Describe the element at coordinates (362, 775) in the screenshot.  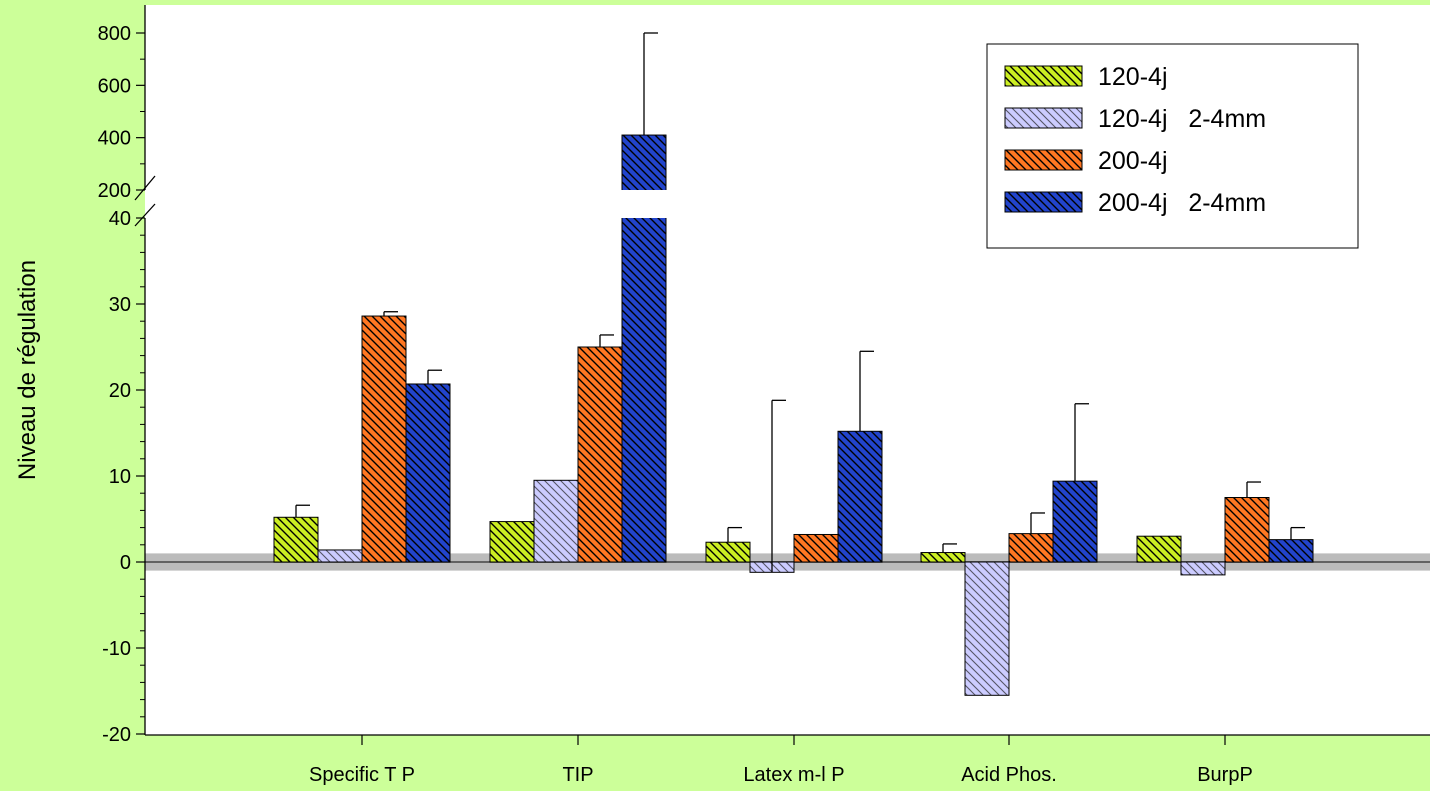
I see `x-category-label: Specific T P` at that location.